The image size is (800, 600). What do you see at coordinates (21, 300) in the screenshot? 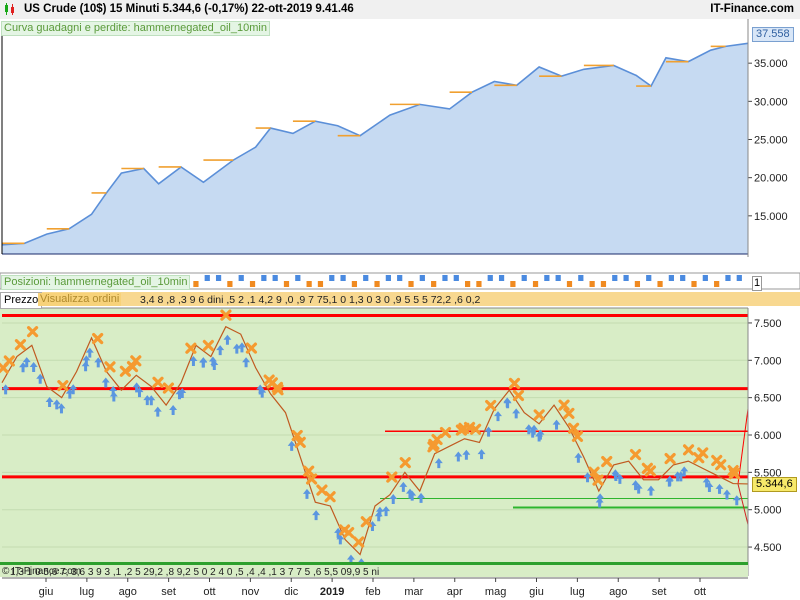
I see `price-tab: Prezzo` at bounding box center [21, 300].